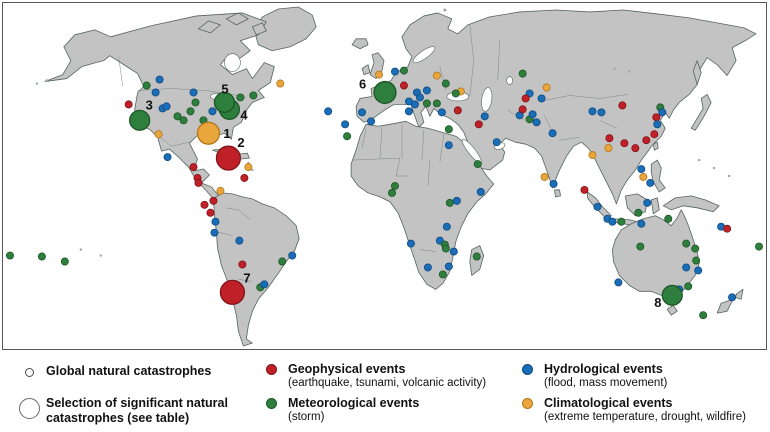 The height and width of the screenshot is (432, 770). Describe the element at coordinates (672, 310) in the screenshot. I see `landmass-tasmania` at that location.